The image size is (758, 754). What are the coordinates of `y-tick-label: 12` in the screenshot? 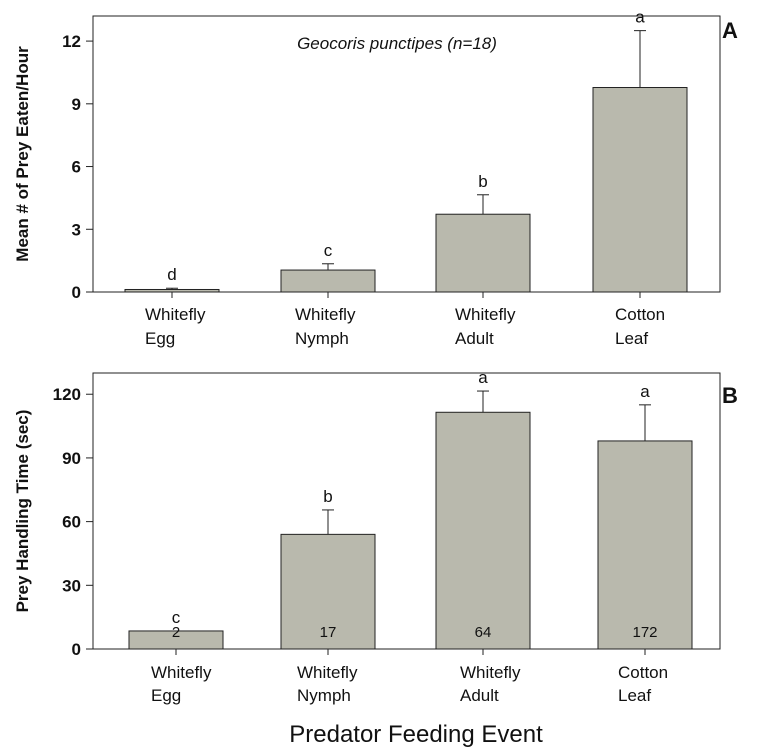 It's located at (71, 41).